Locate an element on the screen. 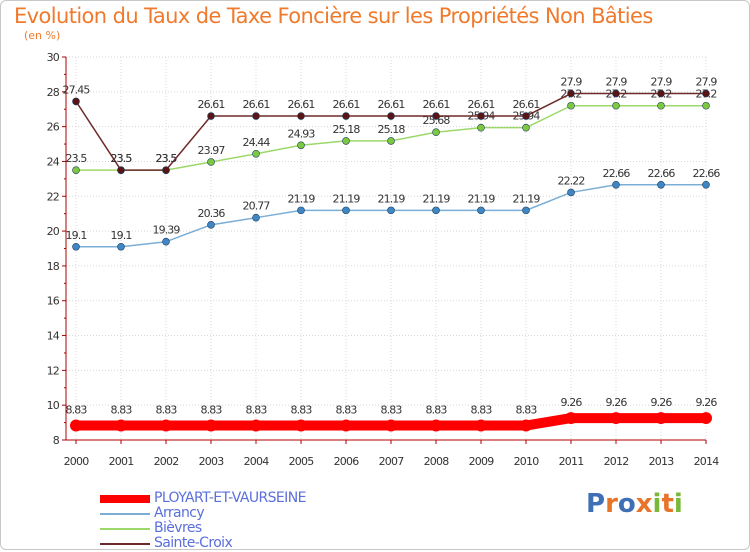 This screenshot has height=552, width=750. y-tick-label: 26 is located at coordinates (53, 127).